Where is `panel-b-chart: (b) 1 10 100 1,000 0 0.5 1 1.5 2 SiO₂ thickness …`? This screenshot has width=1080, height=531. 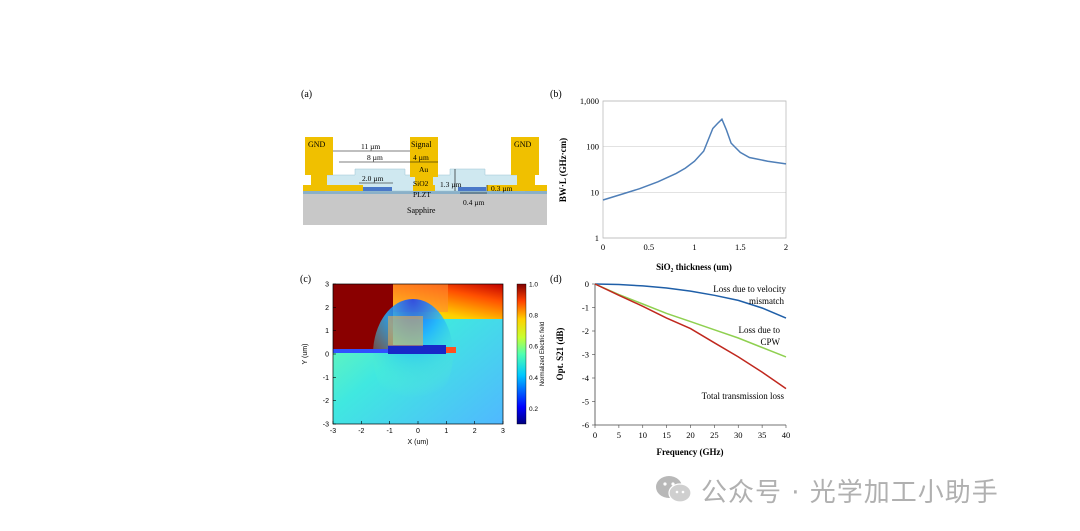
panel-b-chart: (b) 1 10 100 1,000 0 0.5 1 1.5 2 SiO₂ thickness … is located at coordinates (669, 180).